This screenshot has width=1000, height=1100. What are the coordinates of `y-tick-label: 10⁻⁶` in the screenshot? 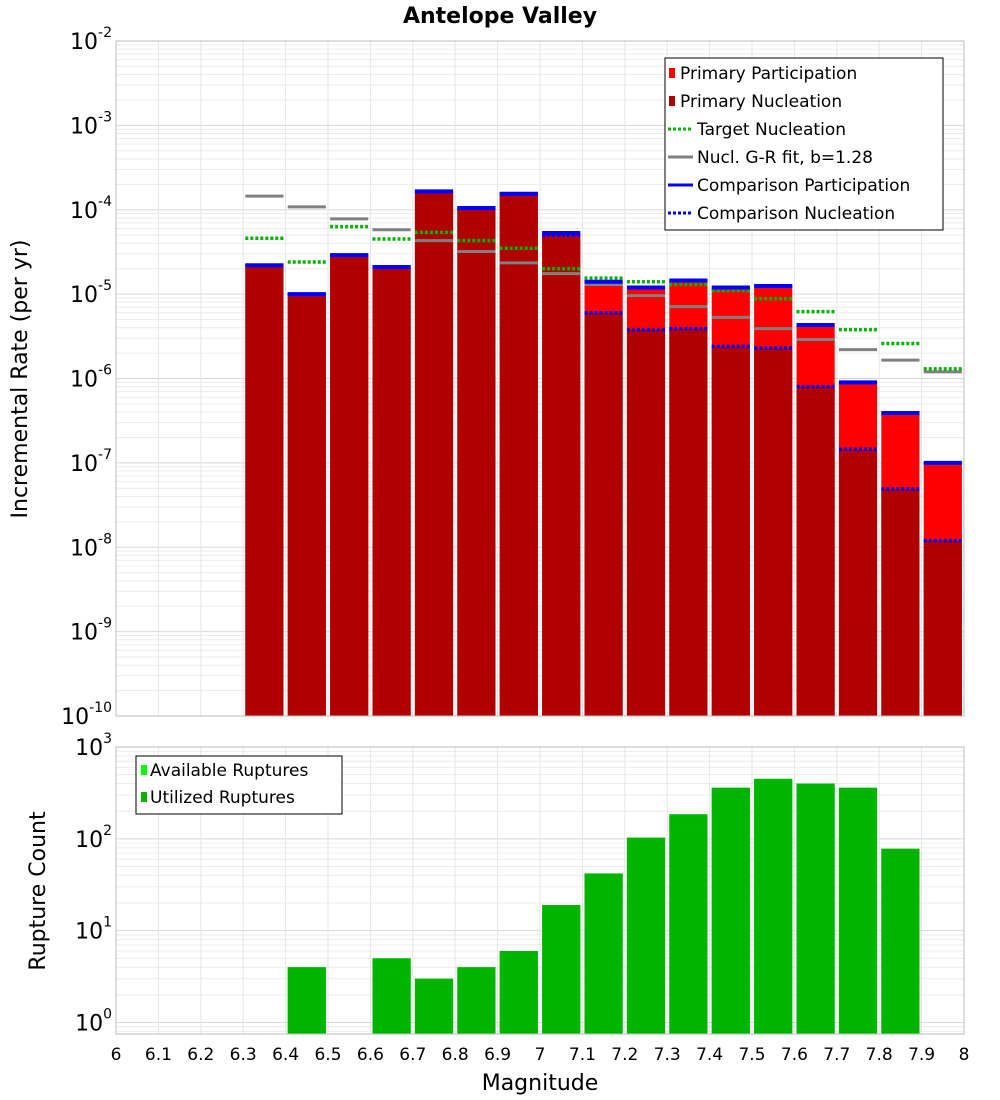 It's located at (91, 378).